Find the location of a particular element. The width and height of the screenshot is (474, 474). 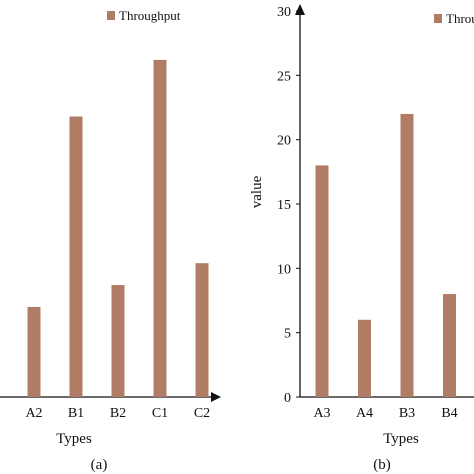

panel-b-bar-b4 is located at coordinates (449, 345).